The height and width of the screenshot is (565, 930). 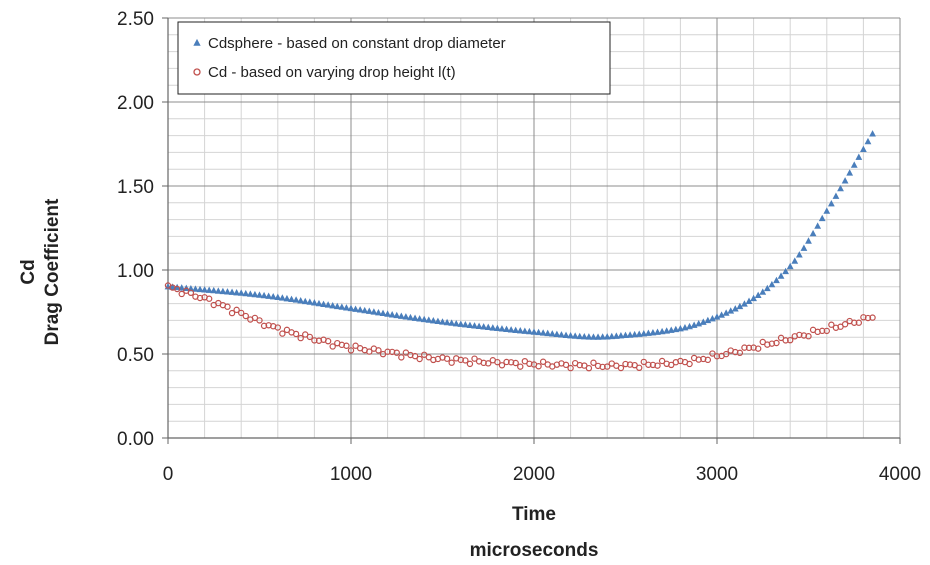 What do you see at coordinates (28, 271) in the screenshot?
I see `y-axis-title-line-1: Cd` at bounding box center [28, 271].